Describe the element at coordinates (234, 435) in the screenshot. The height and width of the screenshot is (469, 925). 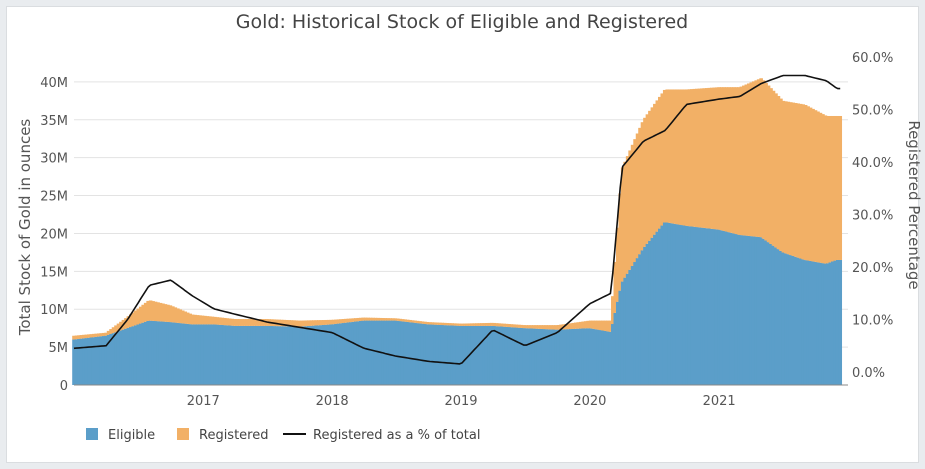
I see `legend-registered-label: Registered` at that location.